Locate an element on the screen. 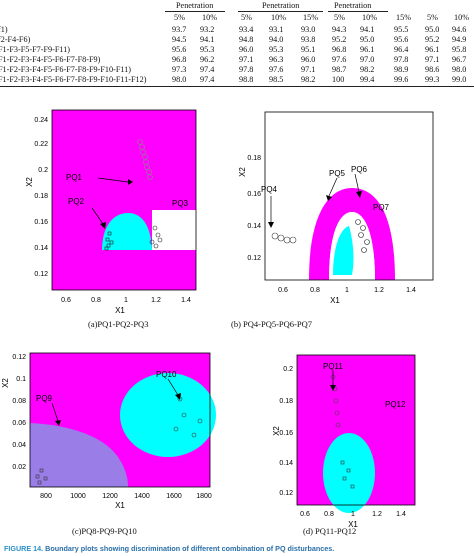 The image size is (474, 556). plot-b-yticks: 0.18 0.16 0.14 0.12 is located at coordinates (254, 208).